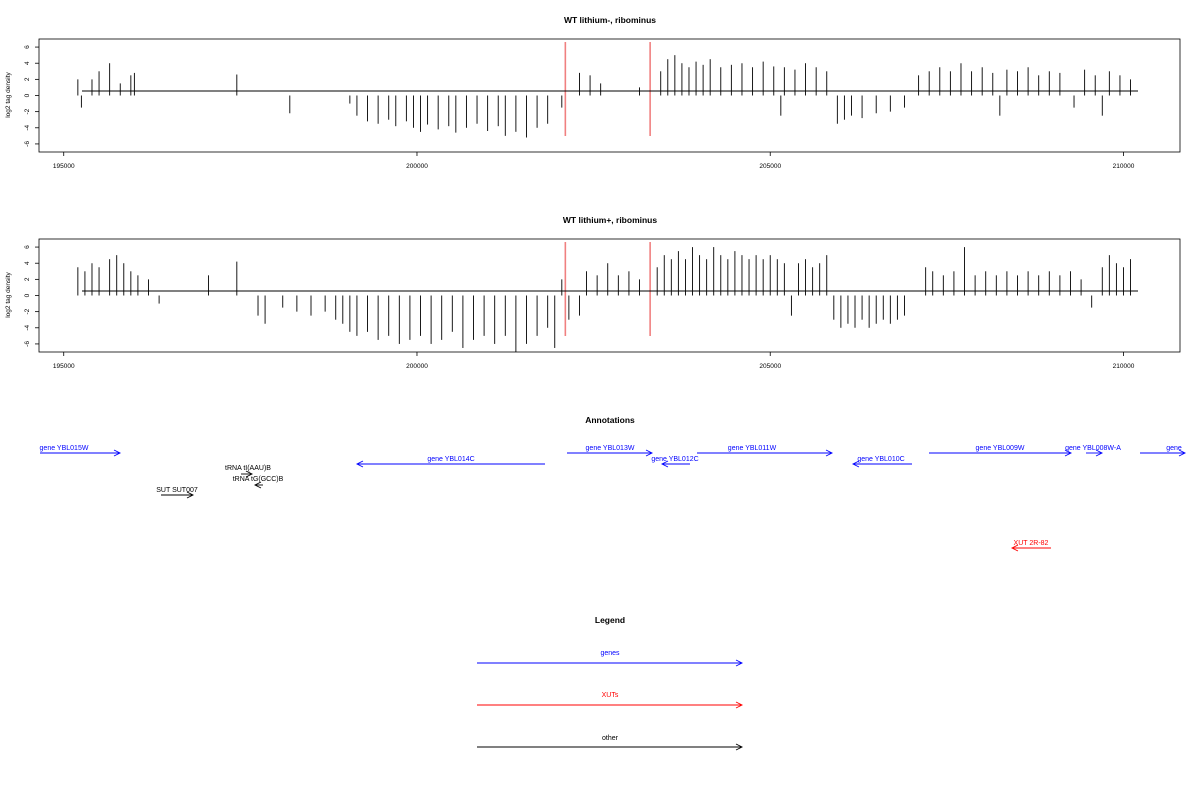 Image resolution: width=1200 pixels, height=805 pixels. I want to click on annotation-feature: tRNA tI(AAU)B, so click(248, 471).